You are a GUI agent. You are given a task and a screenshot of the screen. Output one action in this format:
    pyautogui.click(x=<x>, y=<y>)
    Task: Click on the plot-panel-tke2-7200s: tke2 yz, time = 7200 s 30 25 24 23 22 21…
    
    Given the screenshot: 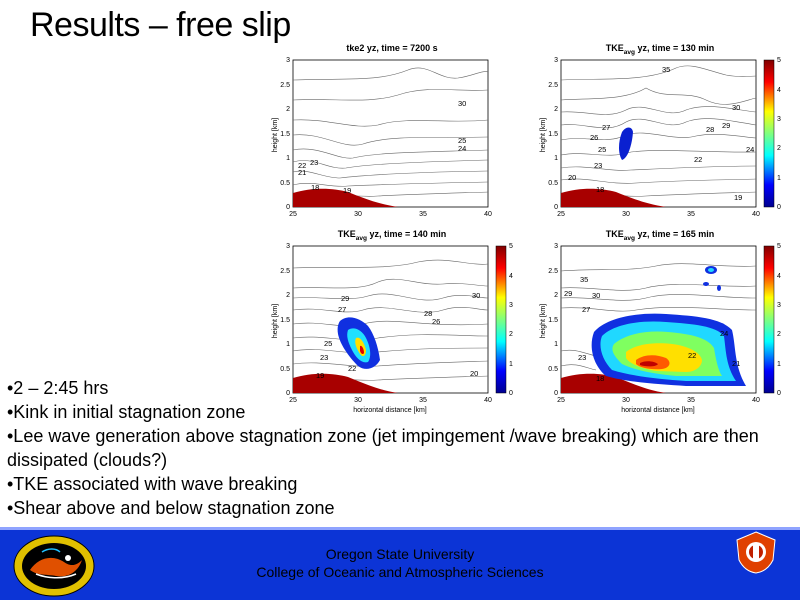 What is the action you would take?
    pyautogui.click(x=393, y=129)
    